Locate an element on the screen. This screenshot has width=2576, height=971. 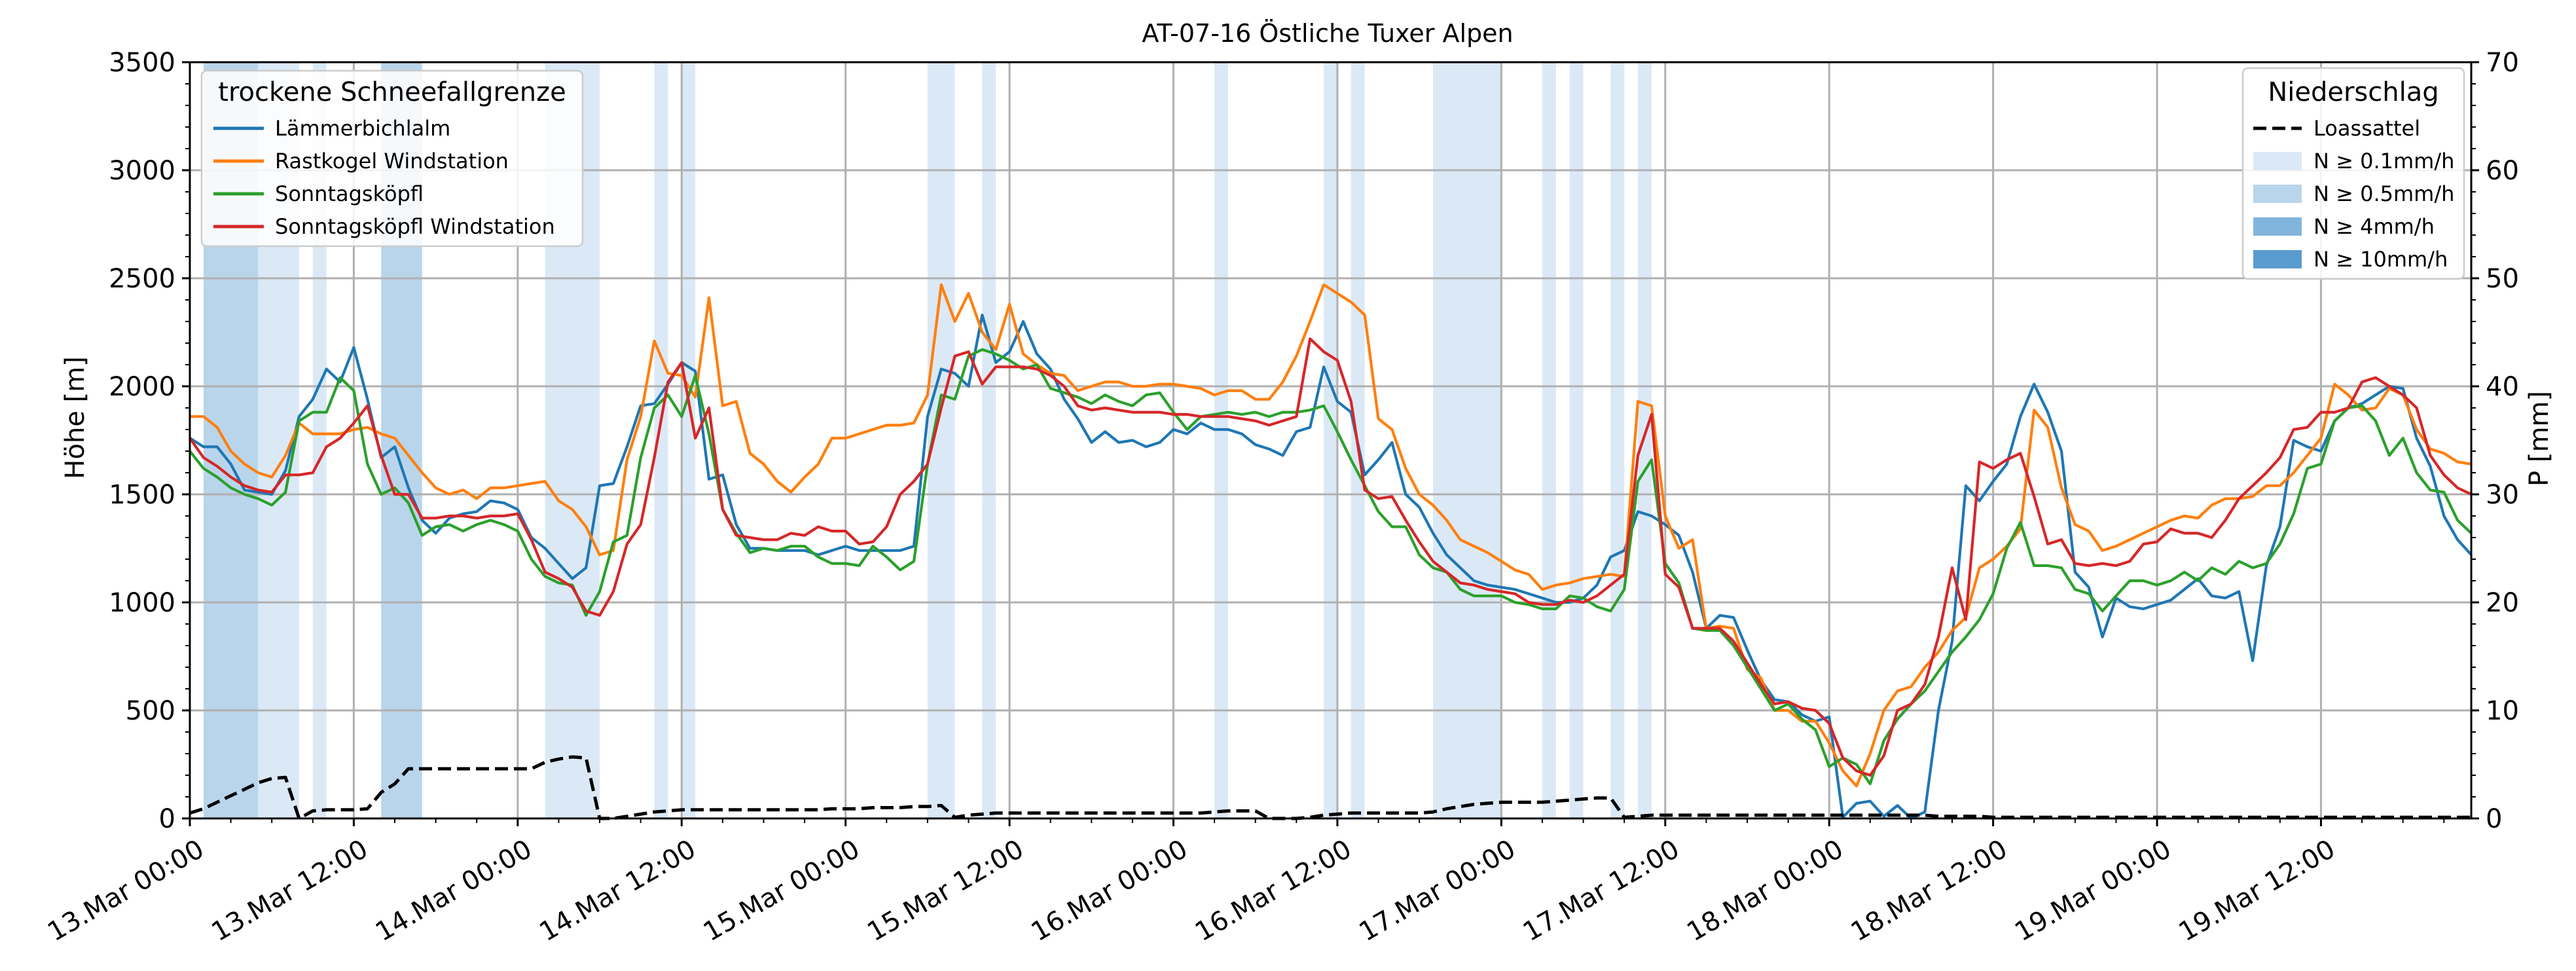
series-line is located at coordinates (1330, 787).